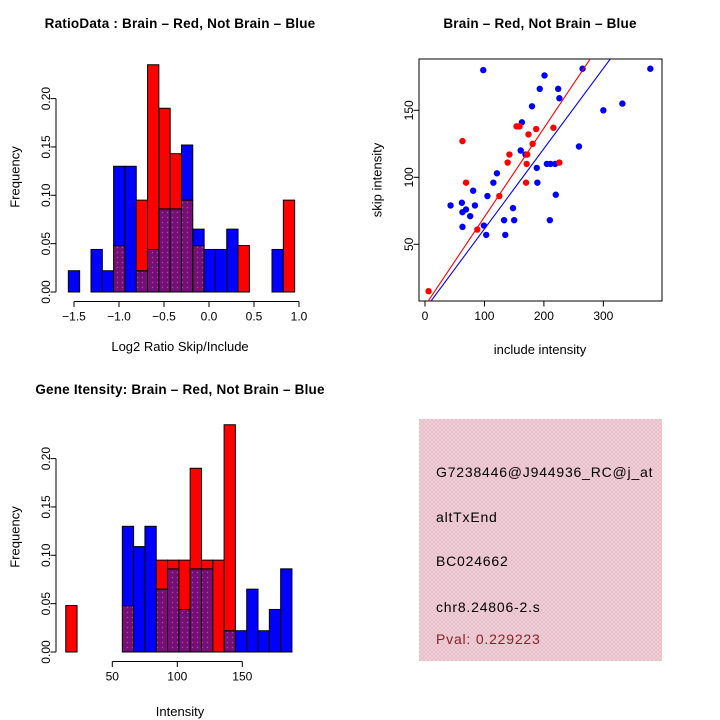 The width and height of the screenshot is (720, 720). What do you see at coordinates (488, 607) in the screenshot?
I see `locus-text: chr8.24806-2.s` at bounding box center [488, 607].